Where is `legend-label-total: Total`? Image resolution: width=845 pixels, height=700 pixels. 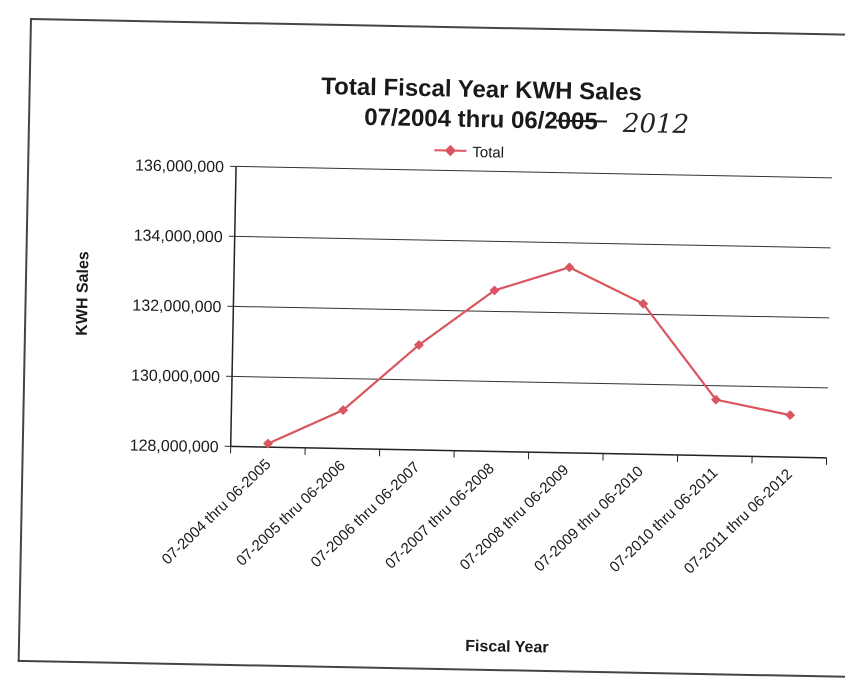 legend-label-total: Total is located at coordinates (488, 153).